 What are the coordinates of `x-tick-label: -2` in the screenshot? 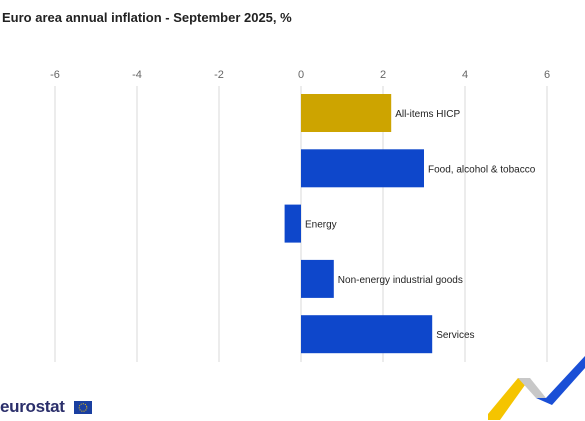 It's located at (219, 75).